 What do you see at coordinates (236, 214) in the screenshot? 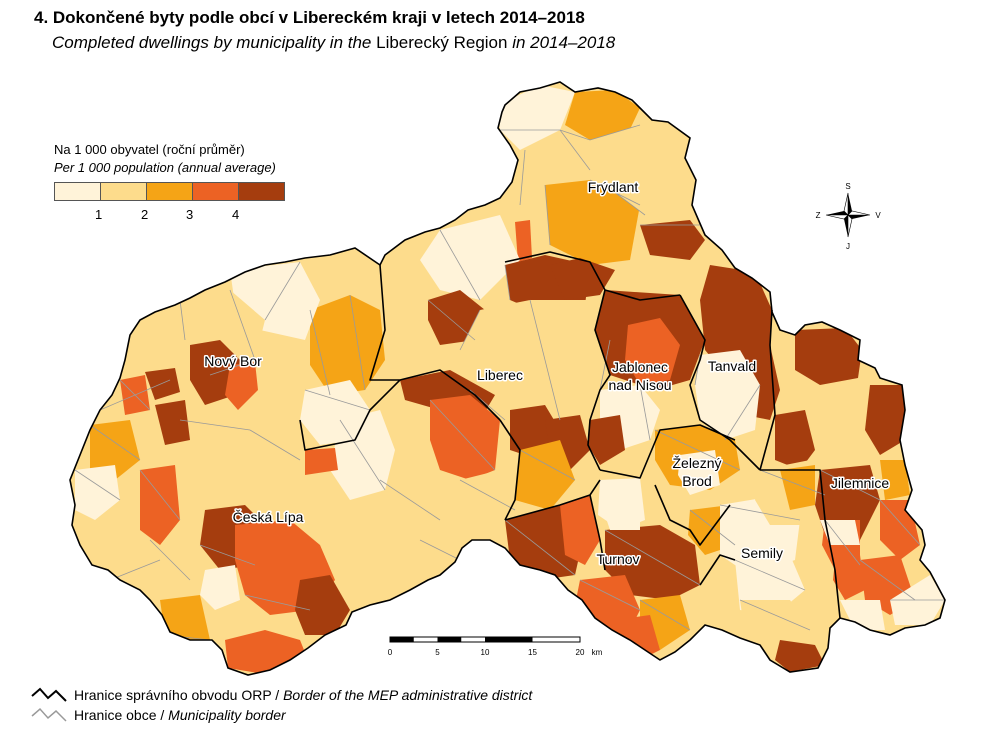
I see `legend-break-4: 4` at bounding box center [236, 214].